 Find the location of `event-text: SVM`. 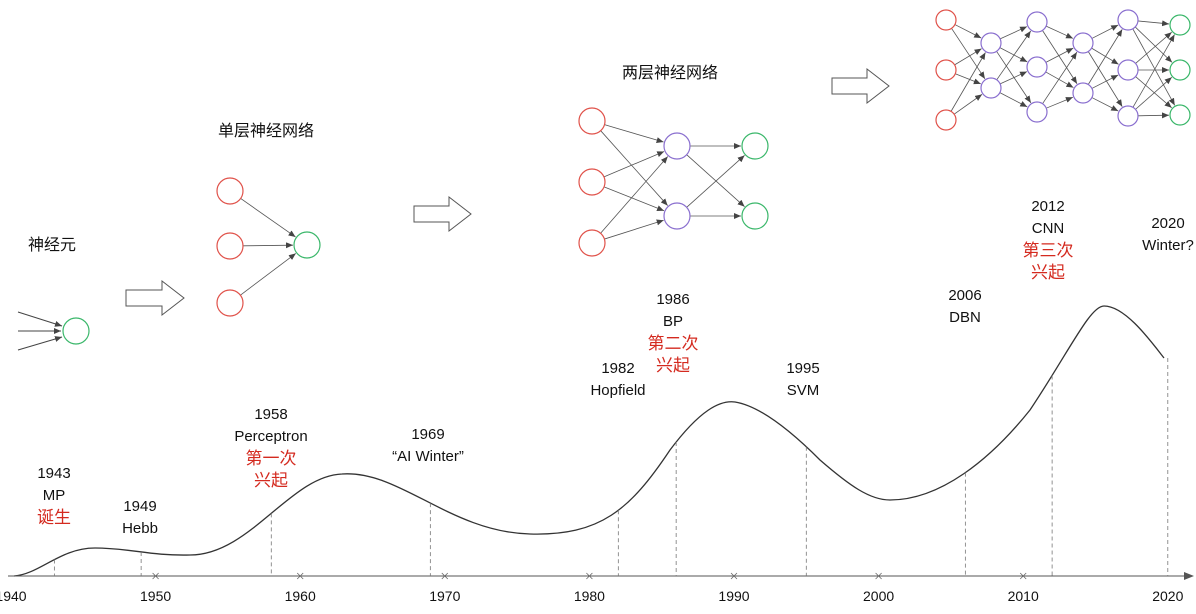

event-text: SVM is located at coordinates (803, 390).